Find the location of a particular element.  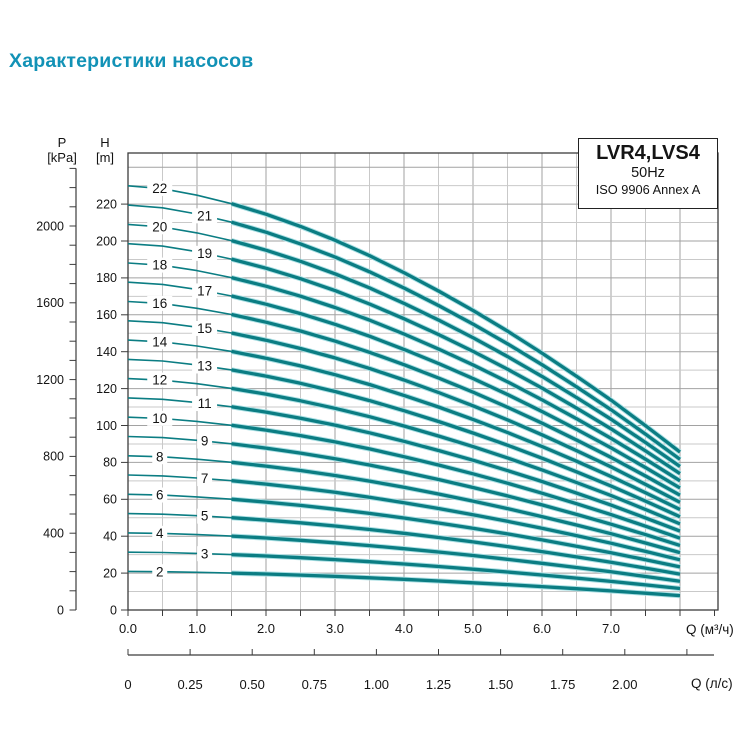

curve-label-11: 11 is located at coordinates (205, 403).